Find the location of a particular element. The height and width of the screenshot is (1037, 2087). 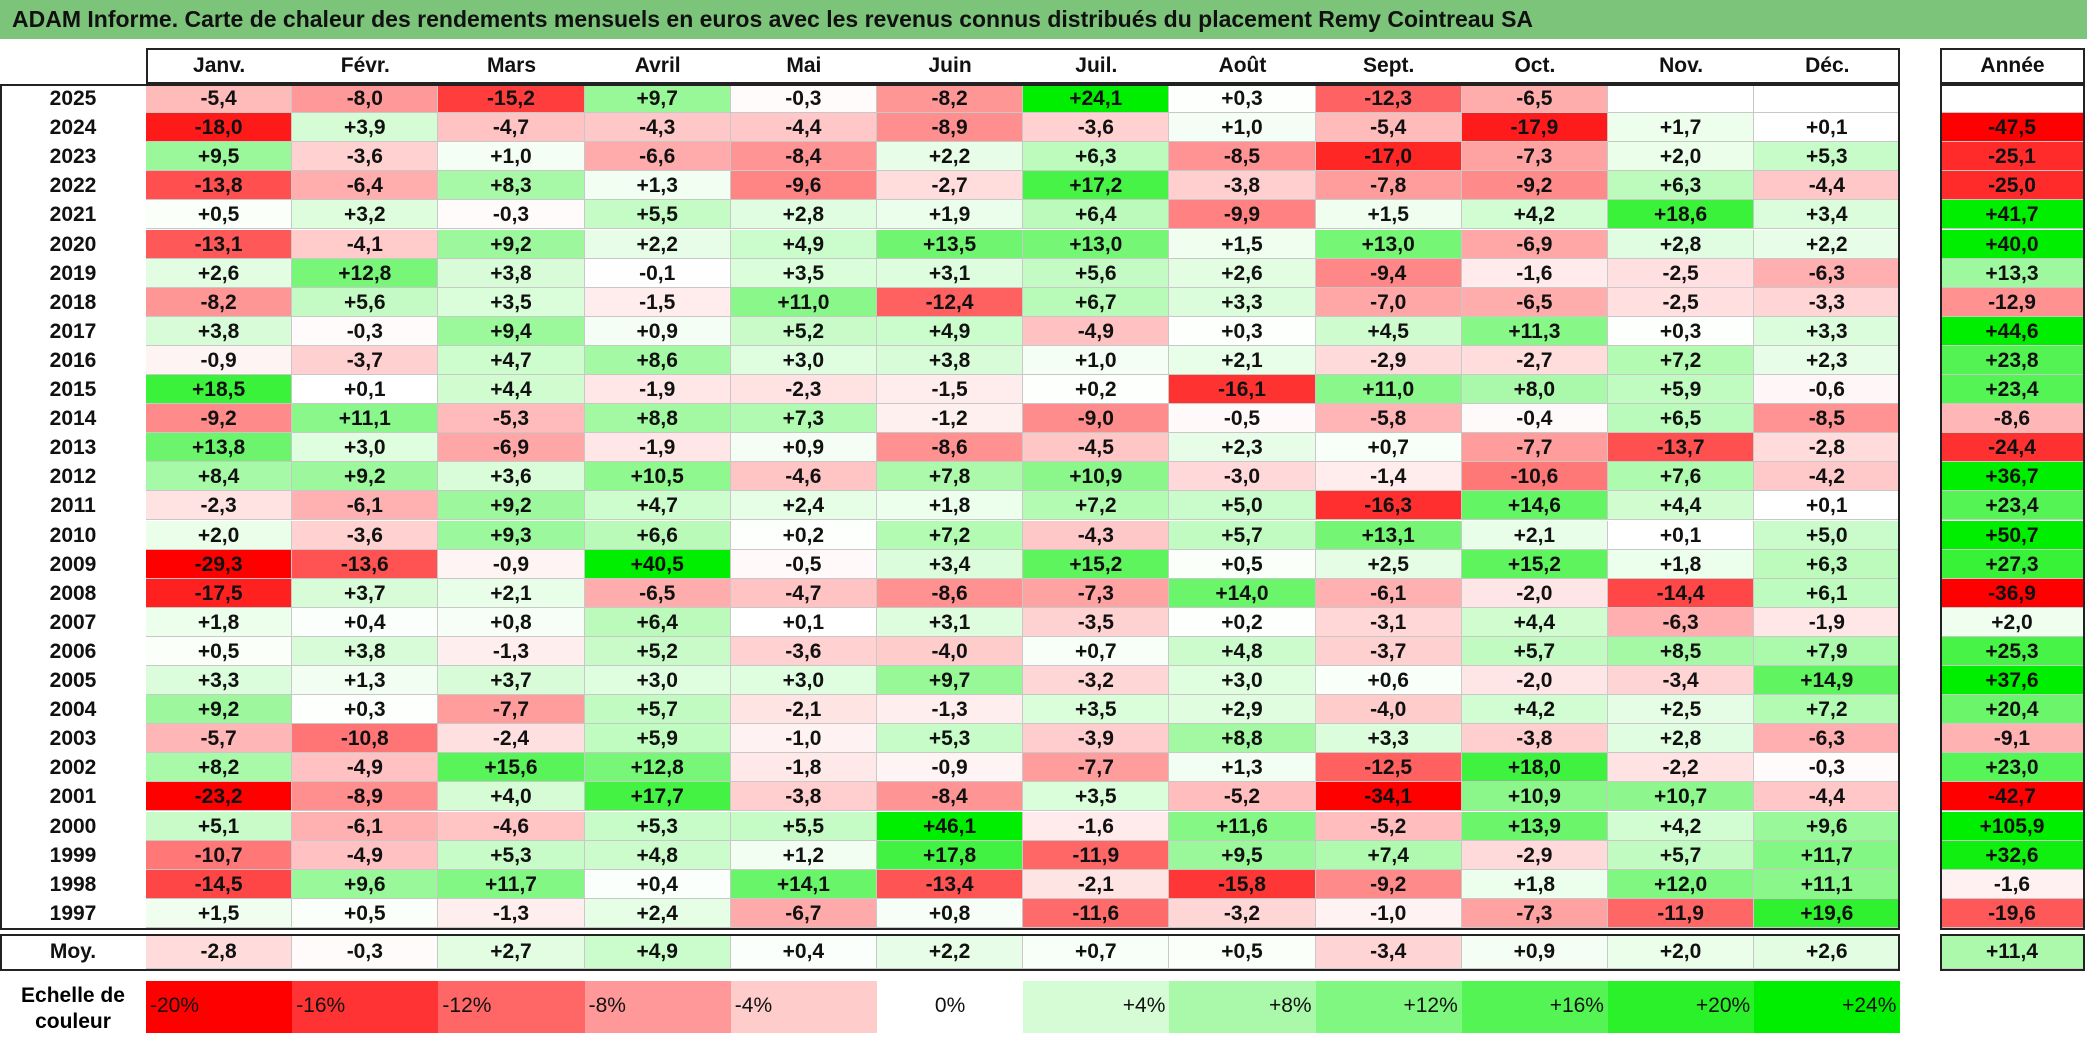

heatmap-cell: +13,5 is located at coordinates (950, 244).